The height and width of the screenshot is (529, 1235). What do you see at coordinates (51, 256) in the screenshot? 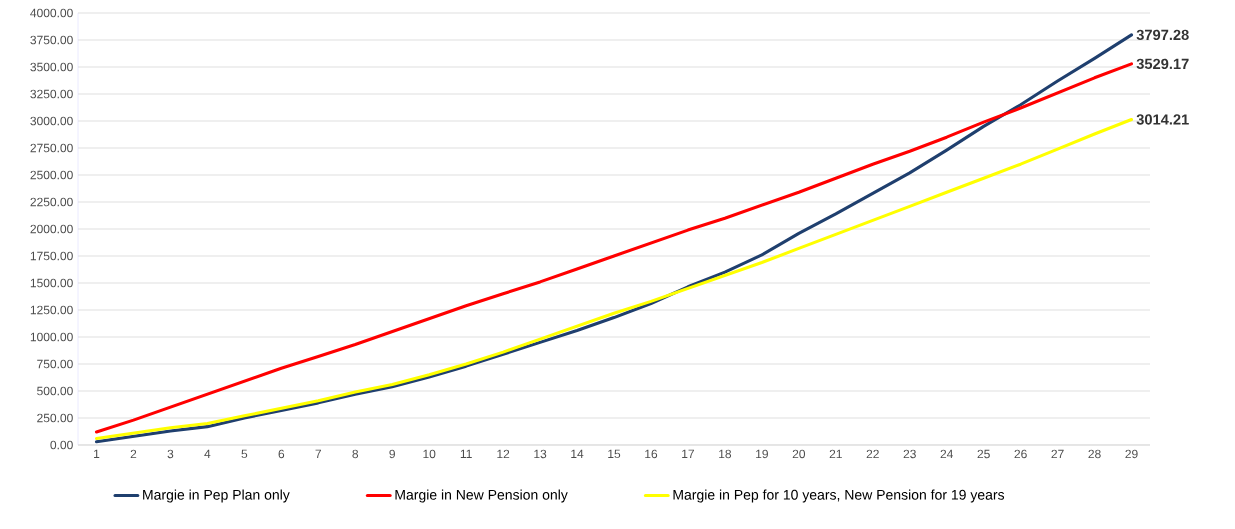
I see `y-tick-label: 1750.00` at bounding box center [51, 256].